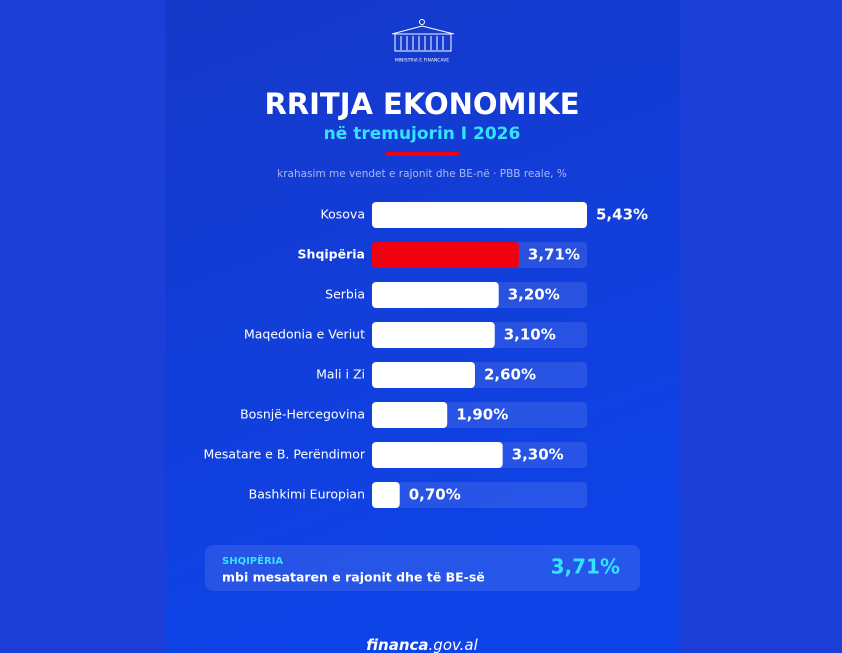 The image size is (842, 653). I want to click on logo, so click(423, 35).